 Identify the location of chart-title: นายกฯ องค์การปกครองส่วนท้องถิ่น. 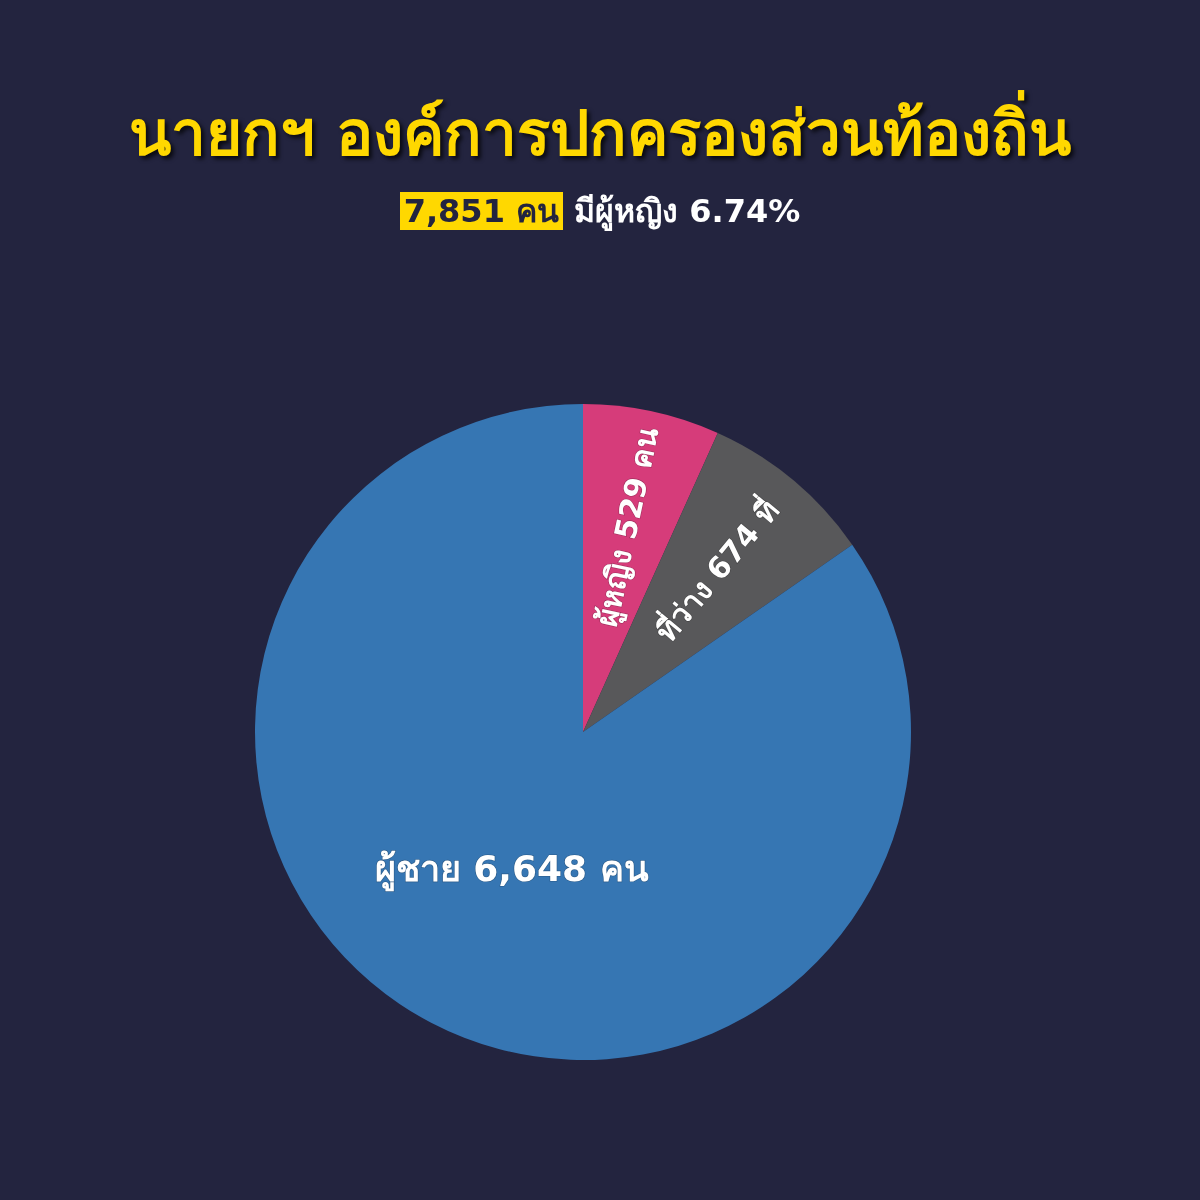
(600, 132).